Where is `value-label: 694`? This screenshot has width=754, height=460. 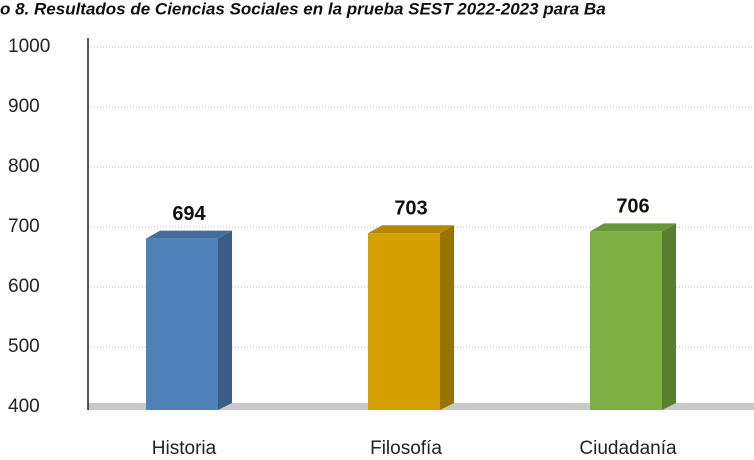
value-label: 694 is located at coordinates (189, 214).